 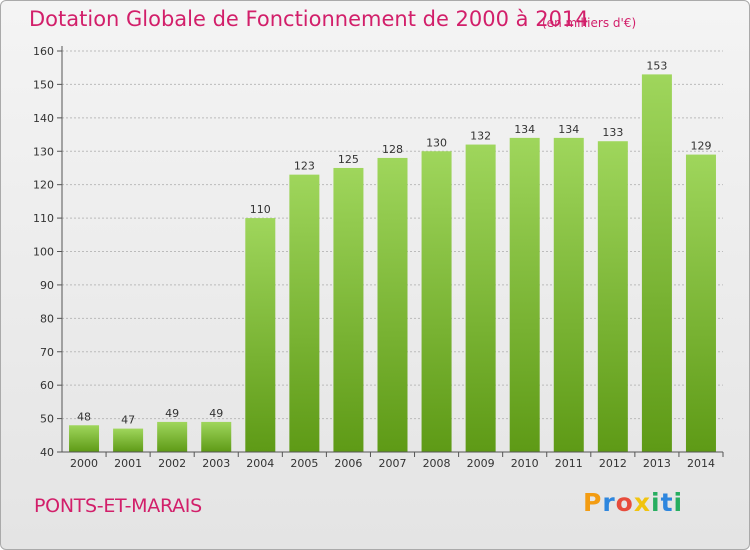 I want to click on x-tick-label: 2013, so click(x=657, y=463).